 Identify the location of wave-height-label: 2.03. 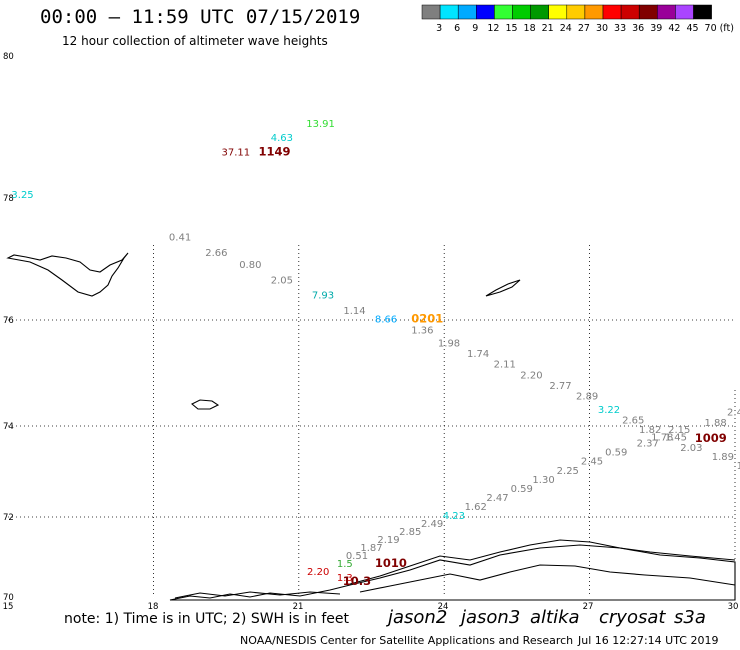
(691, 448).